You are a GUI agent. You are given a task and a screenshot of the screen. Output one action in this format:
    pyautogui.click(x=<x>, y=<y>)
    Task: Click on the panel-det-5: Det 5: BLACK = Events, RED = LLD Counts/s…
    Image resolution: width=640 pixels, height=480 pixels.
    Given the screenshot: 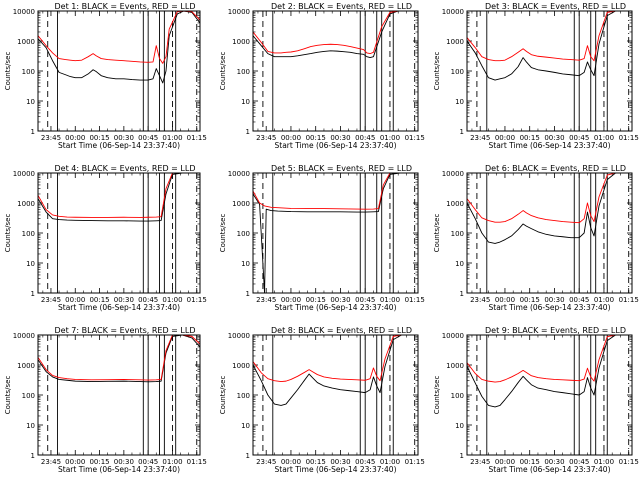 What is the action you would take?
    pyautogui.click(x=322, y=238)
    